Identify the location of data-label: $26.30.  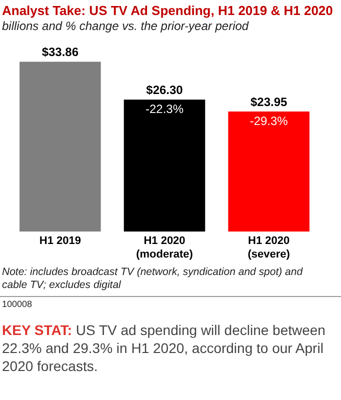
(165, 89).